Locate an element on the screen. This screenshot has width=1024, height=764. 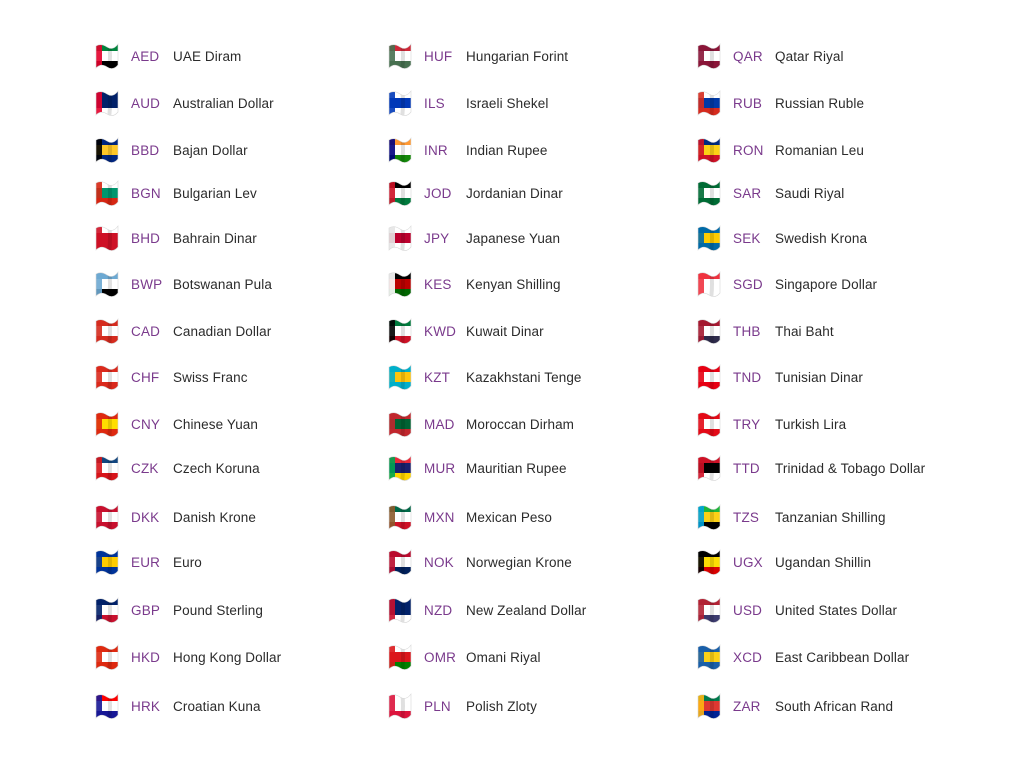
currency-item-chf: CHF Swiss Franc is located at coordinates (171, 377).